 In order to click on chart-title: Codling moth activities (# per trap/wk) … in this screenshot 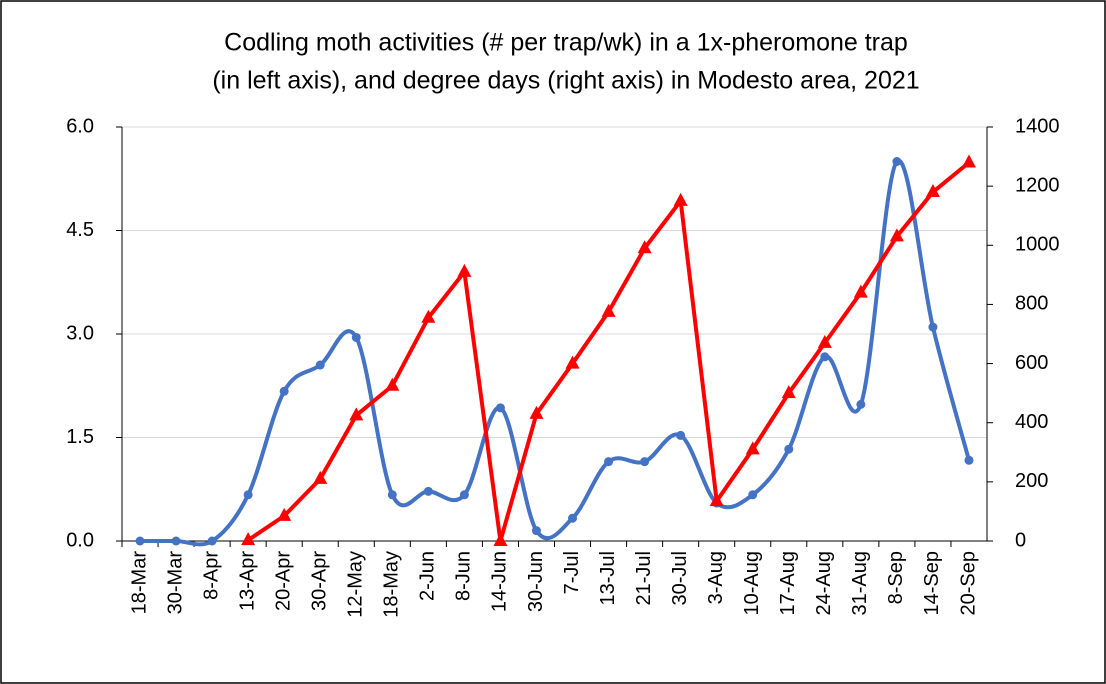, I will do `click(566, 43)`.